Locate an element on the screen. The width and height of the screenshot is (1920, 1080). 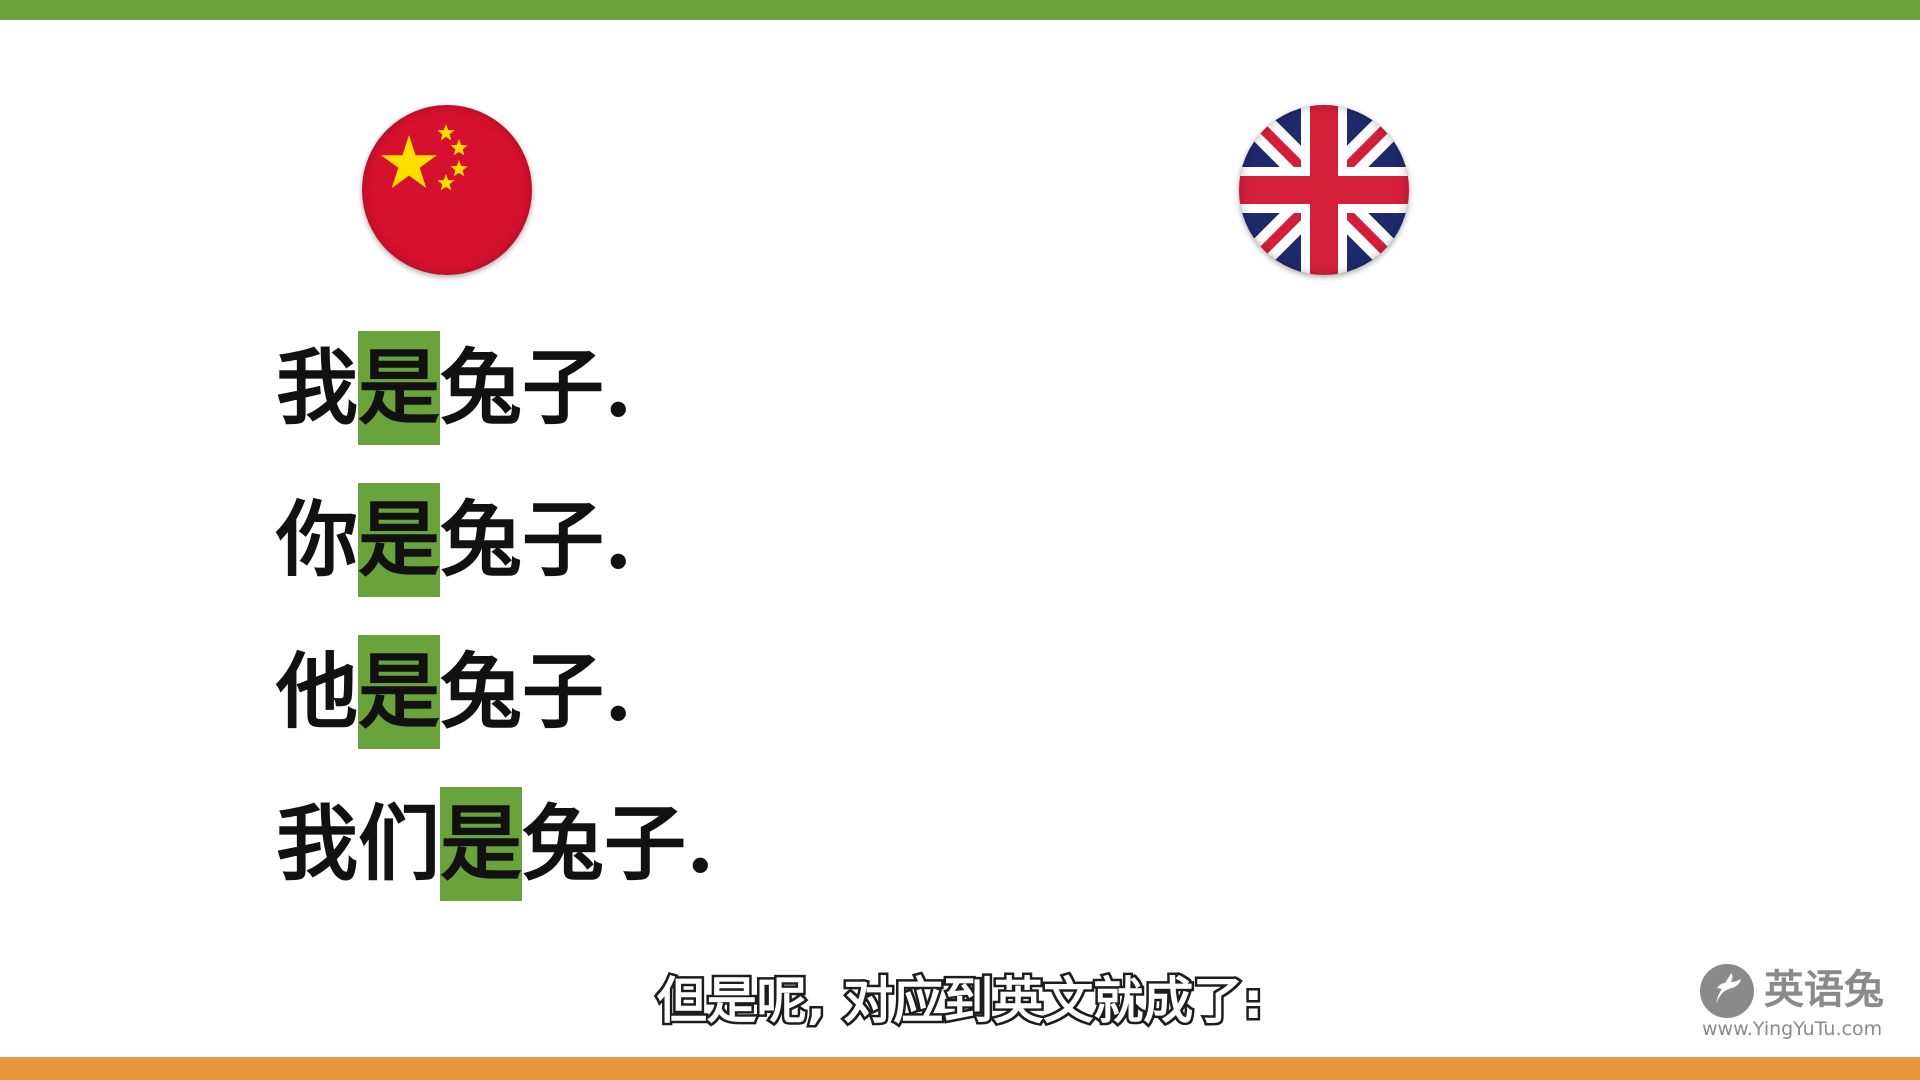
logo-url: www.YingYuTu.com is located at coordinates (1792, 1029).